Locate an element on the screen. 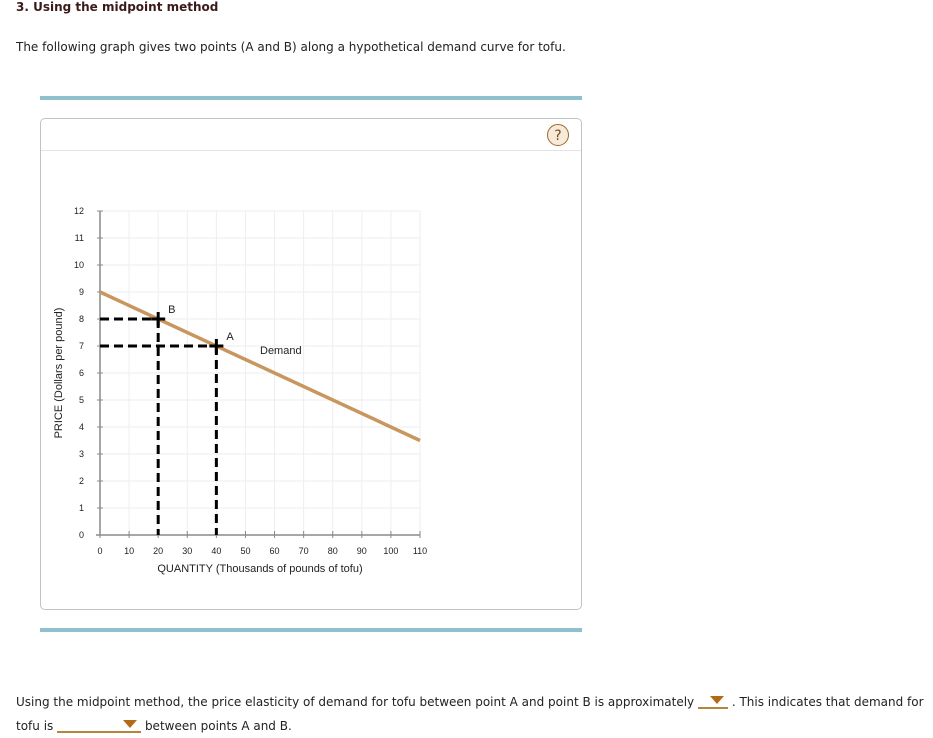 This screenshot has height=738, width=933. demand-curve-label: Demand is located at coordinates (281, 351).